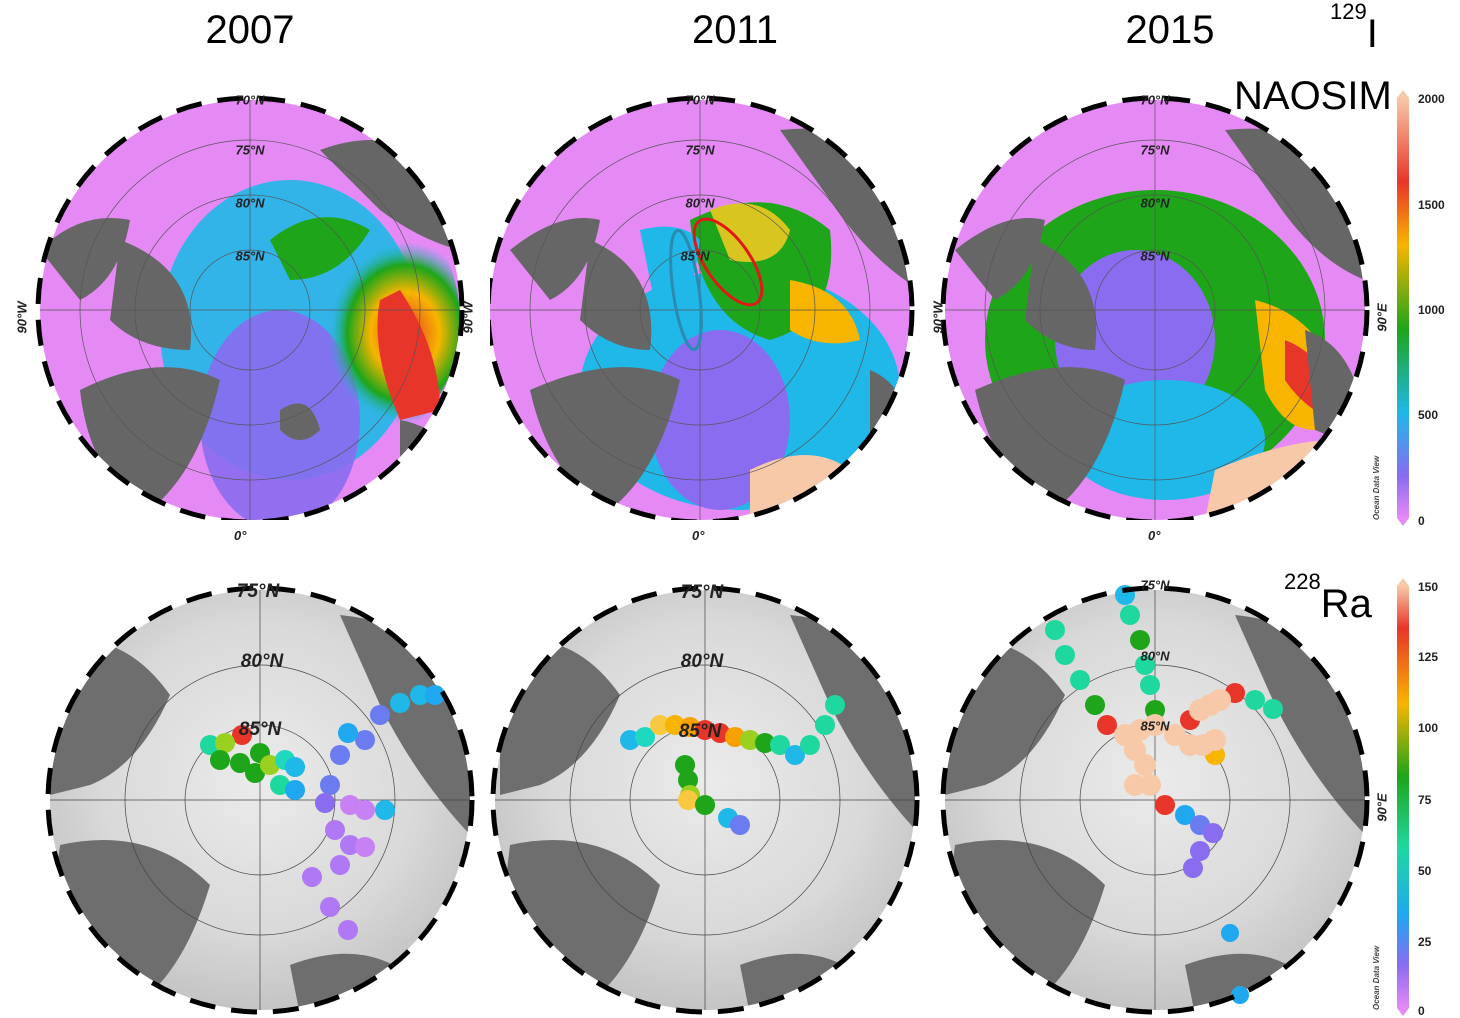 This screenshot has width=1460, height=1018. What do you see at coordinates (258, 591) in the screenshot?
I see `lat-label-75-r2007: 75°N` at bounding box center [258, 591].